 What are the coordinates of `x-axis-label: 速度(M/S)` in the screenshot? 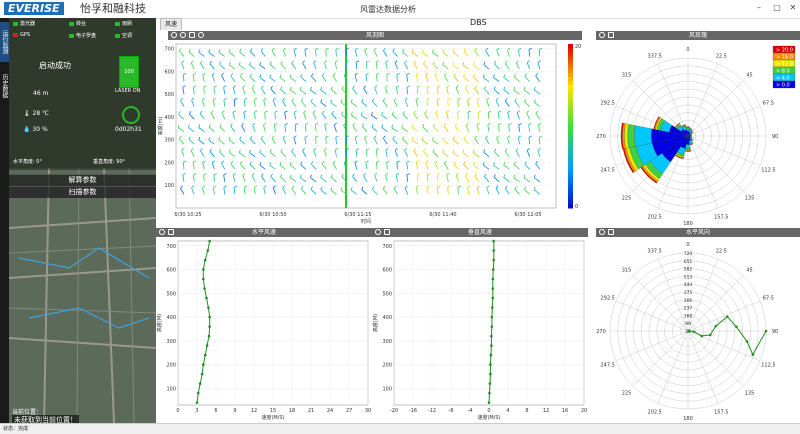 It's located at (272, 417).